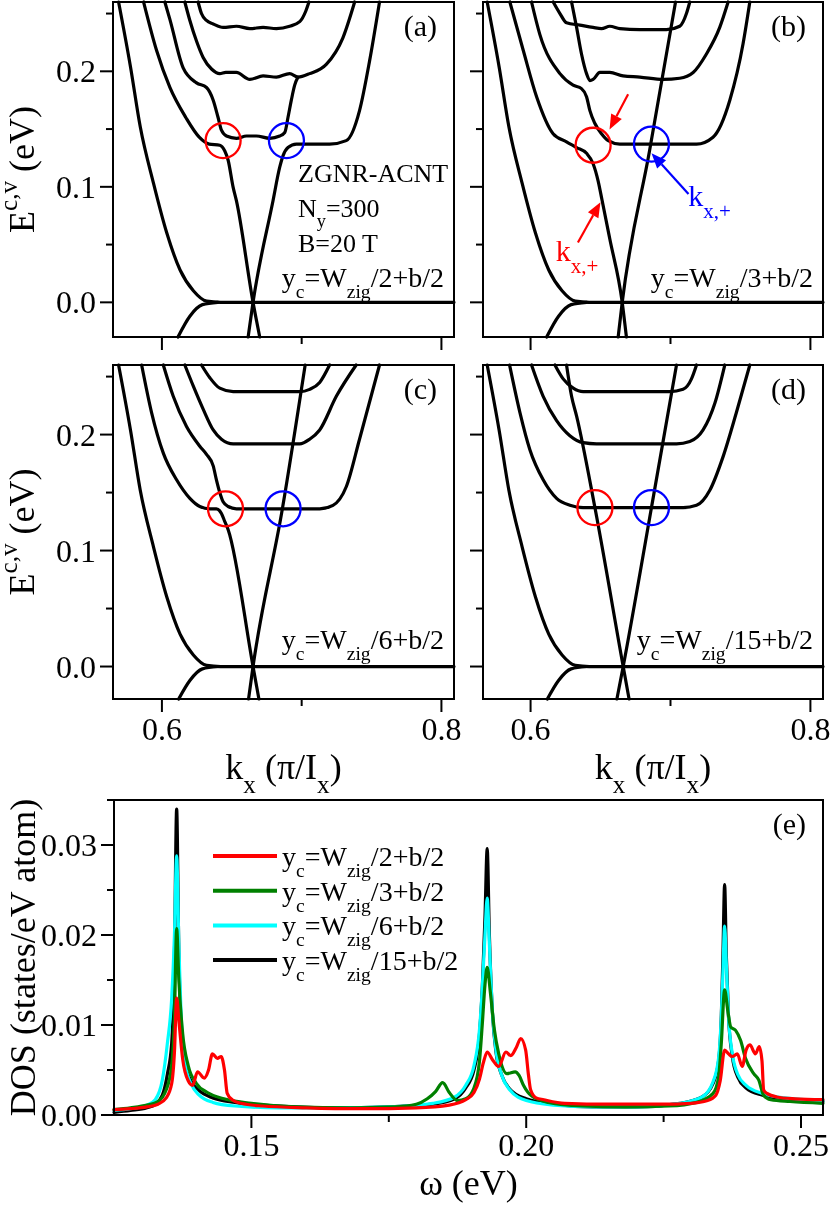  What do you see at coordinates (251, 1145) in the screenshot?
I see `x-tick-label: 0.15` at bounding box center [251, 1145].